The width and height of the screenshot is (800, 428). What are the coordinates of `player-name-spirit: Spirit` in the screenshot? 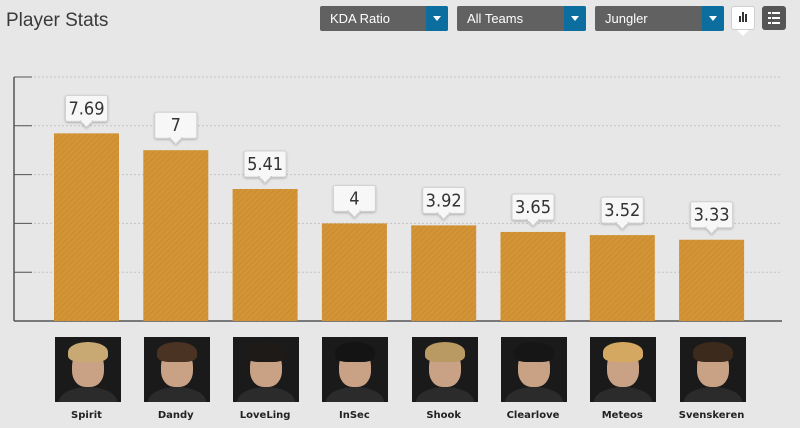 It's located at (86, 415).